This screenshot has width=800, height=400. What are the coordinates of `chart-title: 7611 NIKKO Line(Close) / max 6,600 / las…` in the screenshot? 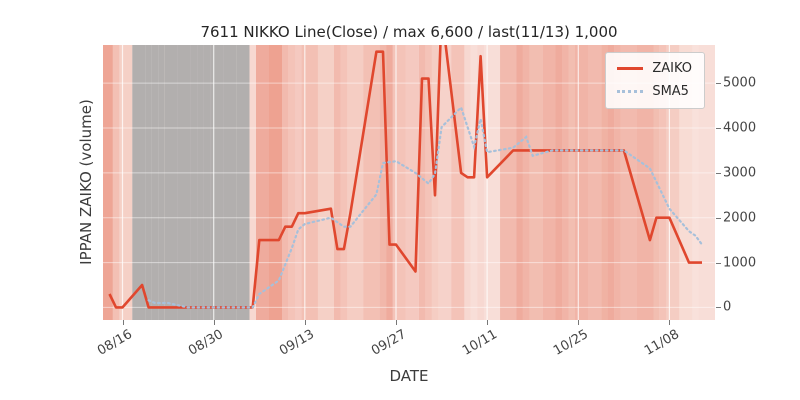 It's located at (409, 32).